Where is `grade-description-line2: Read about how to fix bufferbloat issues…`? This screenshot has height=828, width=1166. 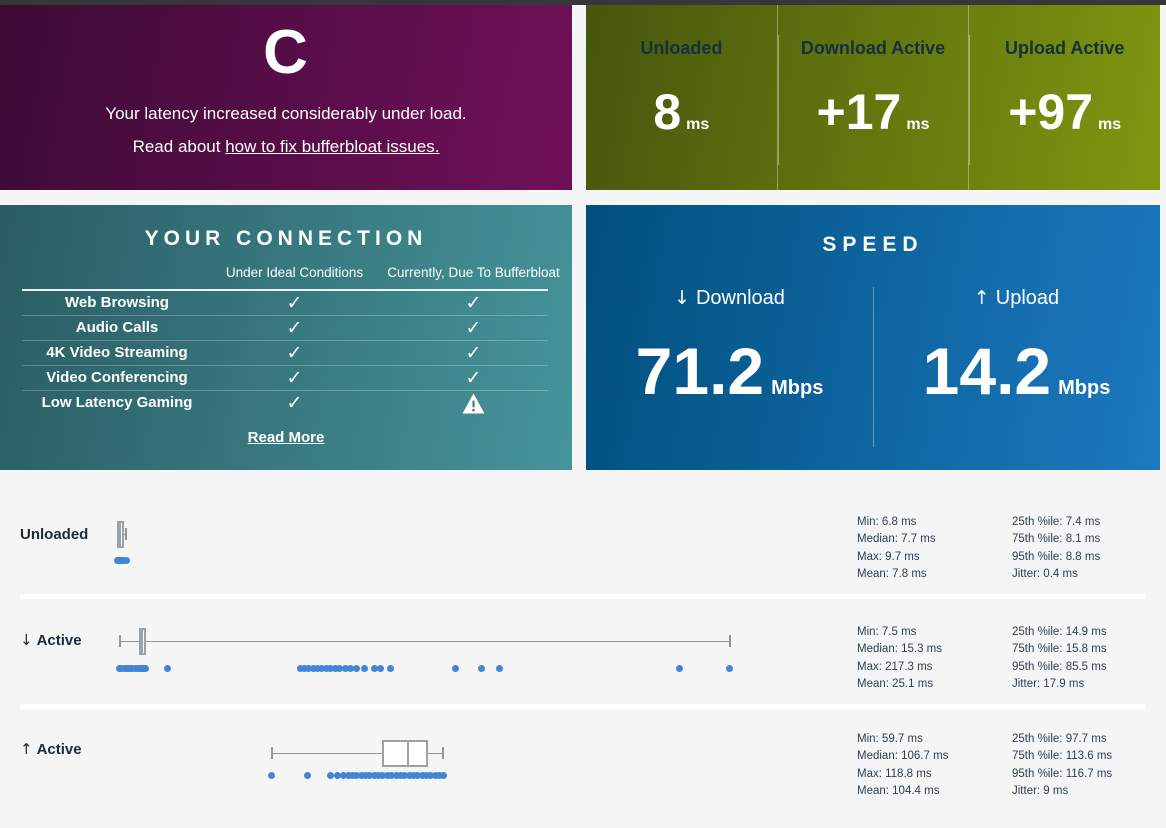 grade-description-line2: Read about how to fix bufferbloat issues… is located at coordinates (286, 146).